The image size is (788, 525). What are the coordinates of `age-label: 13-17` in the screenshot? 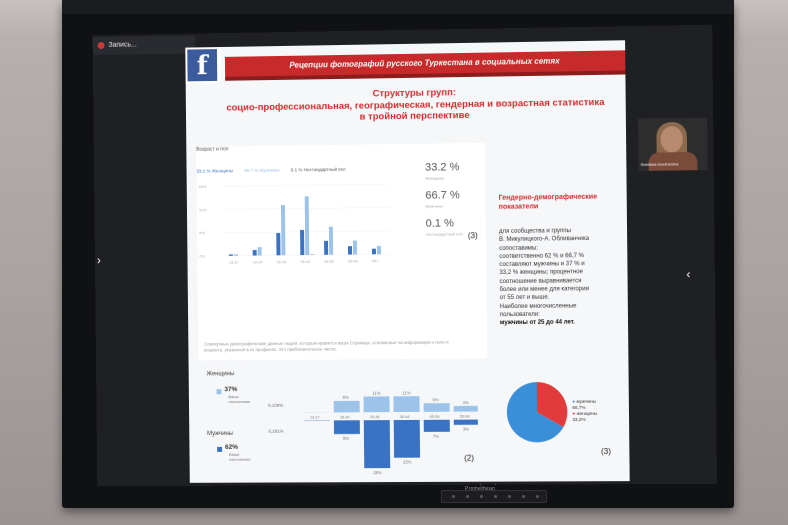 It's located at (315, 417).